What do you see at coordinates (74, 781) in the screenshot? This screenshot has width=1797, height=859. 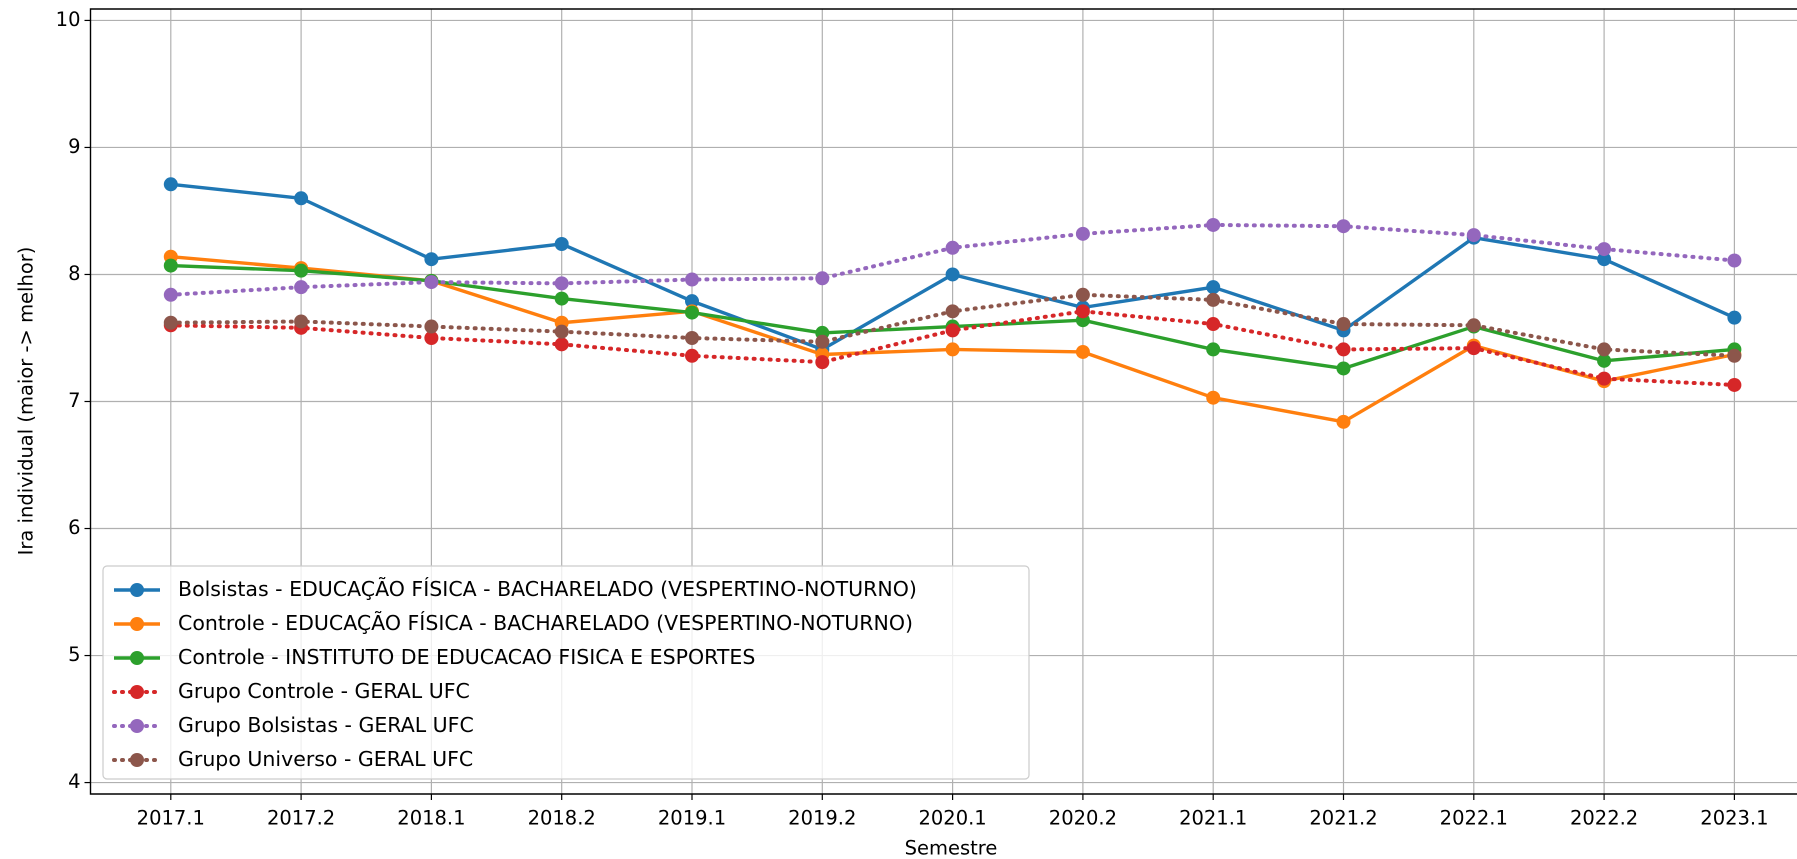 I see `y-tick-label: 4` at bounding box center [74, 781].